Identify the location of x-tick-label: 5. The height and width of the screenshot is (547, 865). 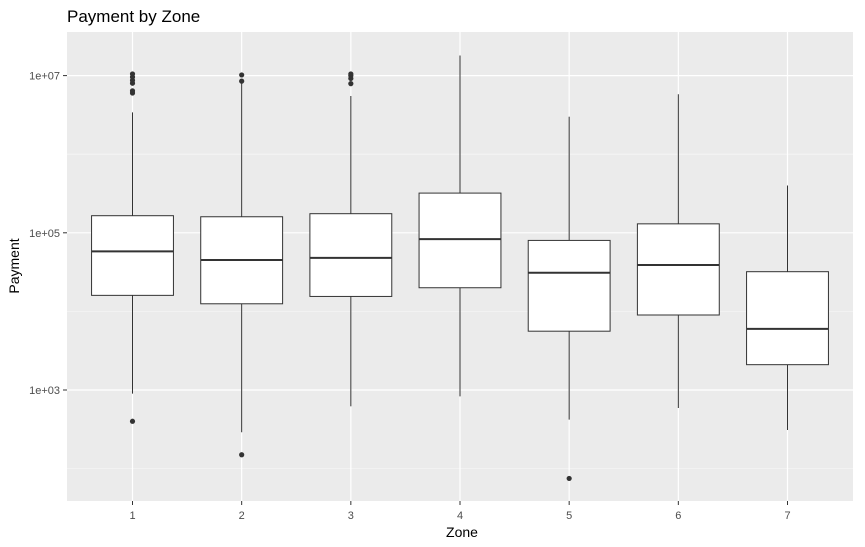
(569, 516).